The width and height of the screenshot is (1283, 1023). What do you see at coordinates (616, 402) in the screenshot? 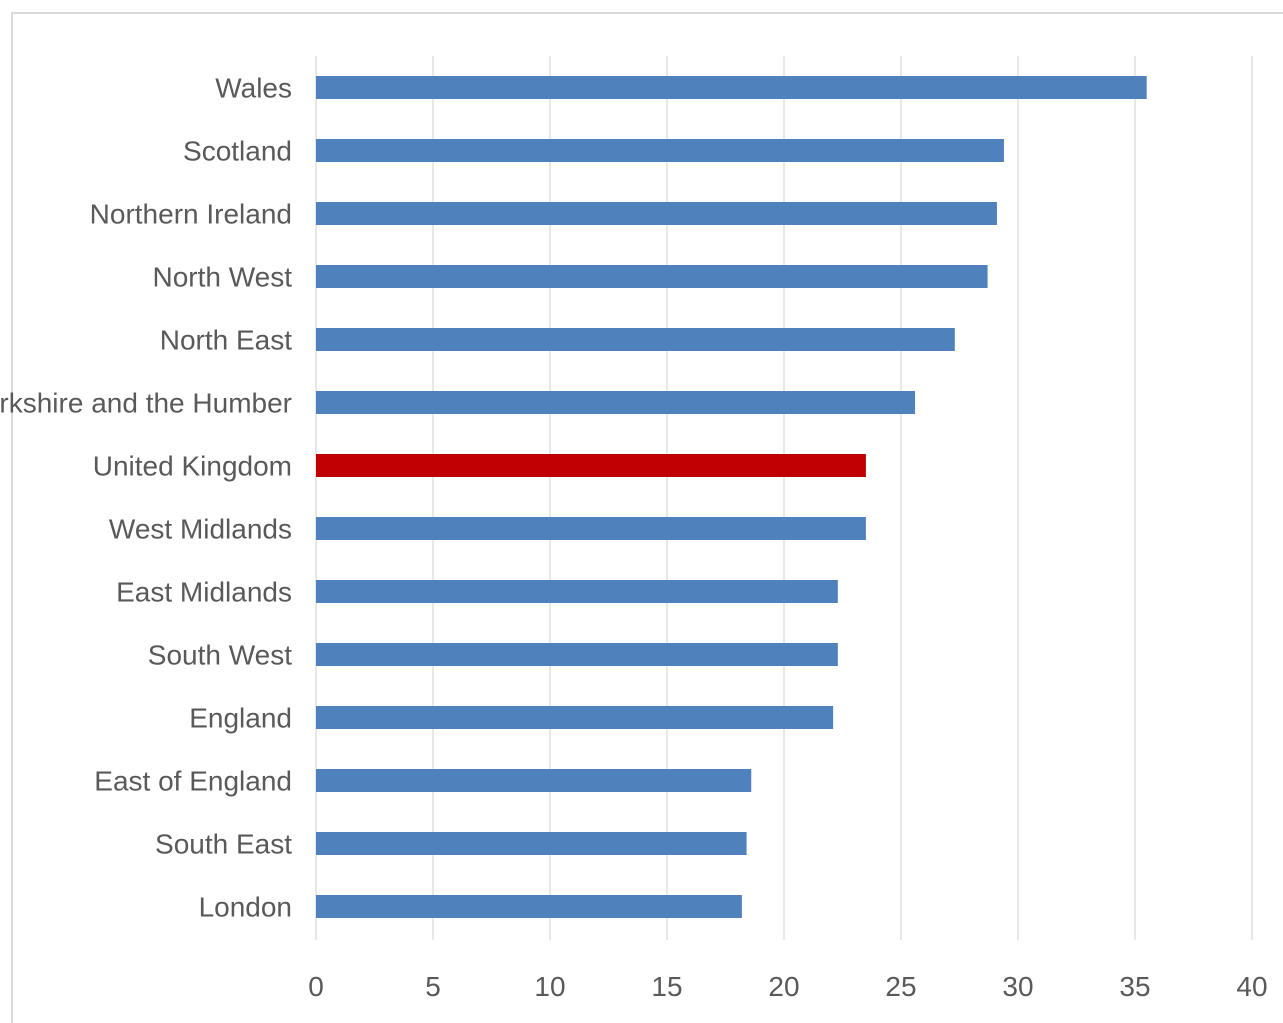
I see `bar-yorkshire-and-the-humber` at bounding box center [616, 402].